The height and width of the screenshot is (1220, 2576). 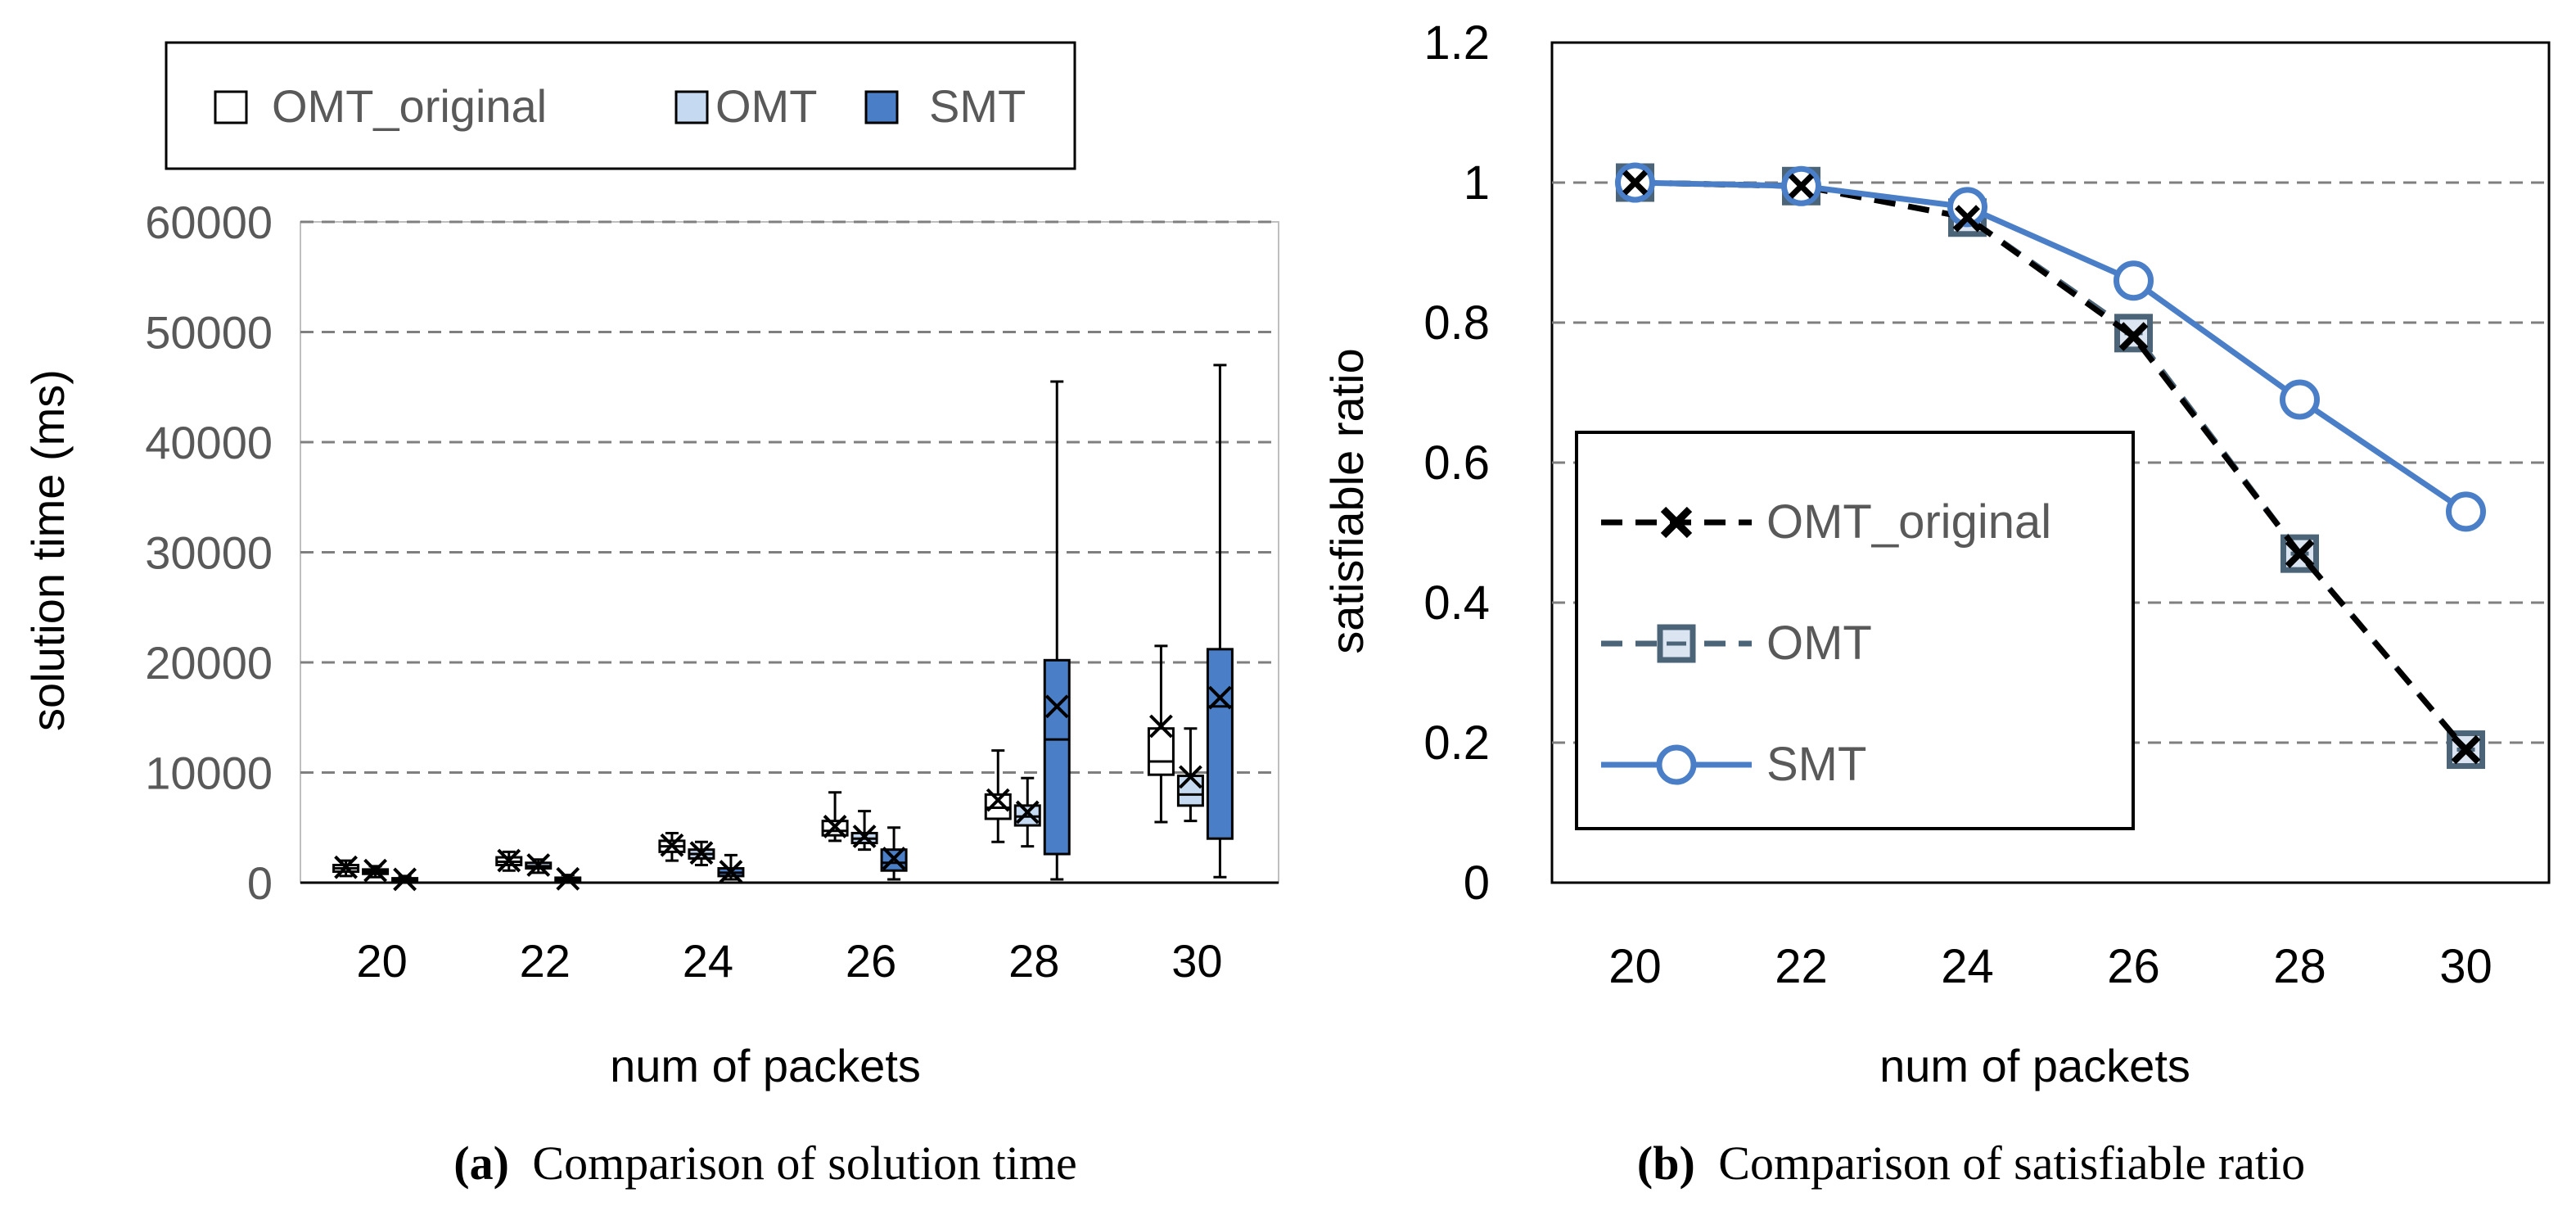 I want to click on legend-a-smt-label: SMT, so click(x=977, y=106).